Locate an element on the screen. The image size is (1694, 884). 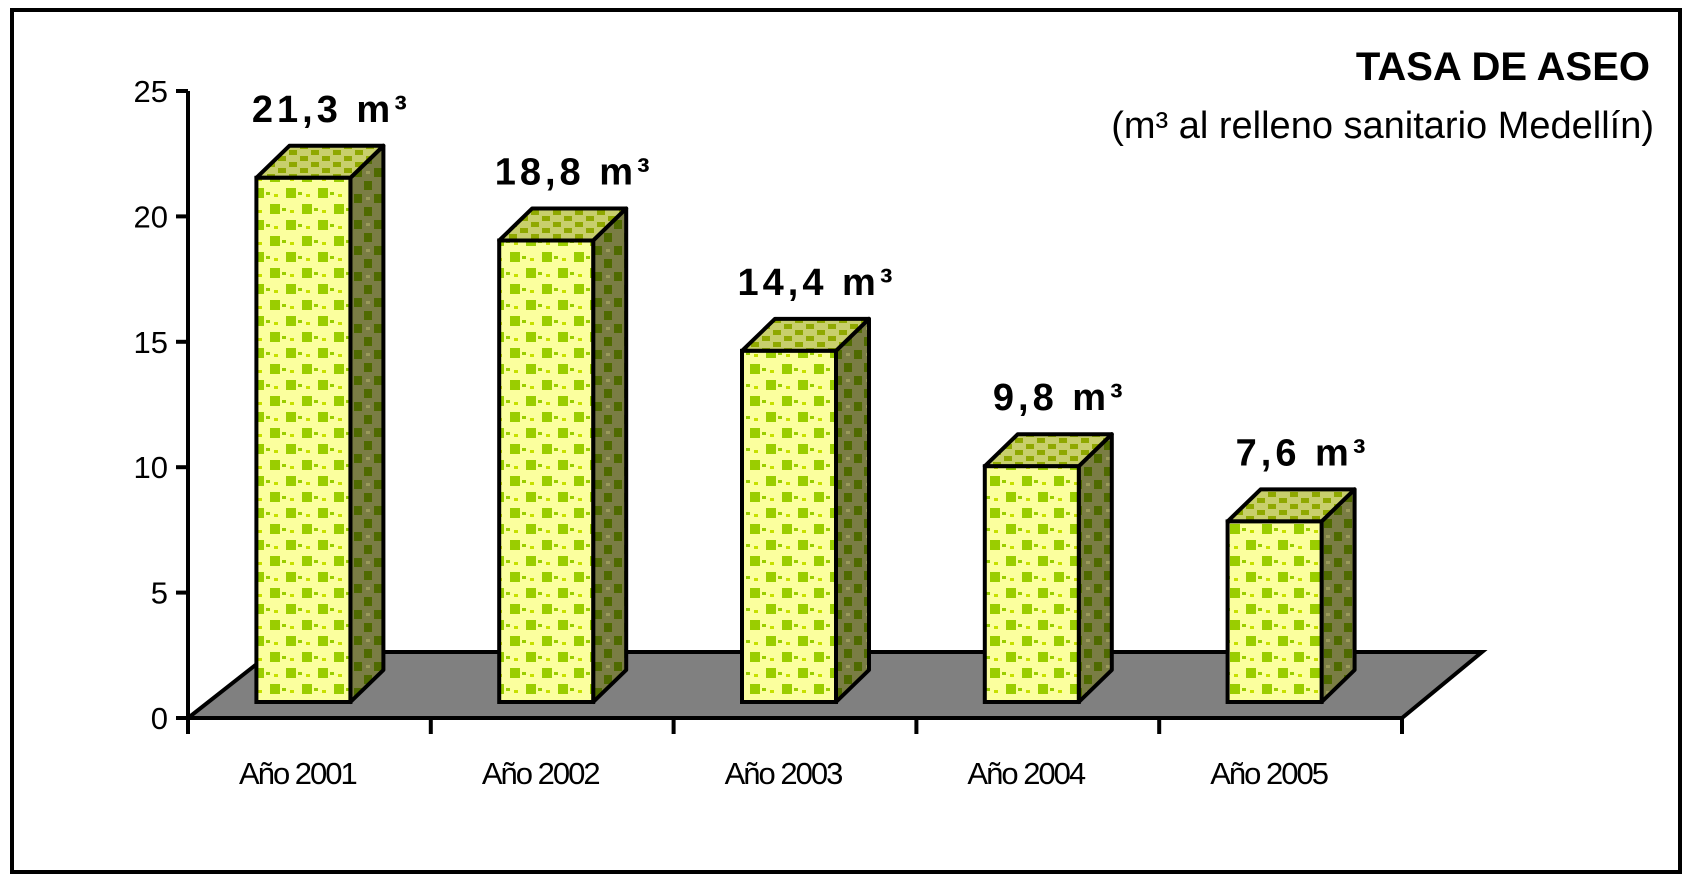
x-category-label: Año 2002 is located at coordinates (540, 773).